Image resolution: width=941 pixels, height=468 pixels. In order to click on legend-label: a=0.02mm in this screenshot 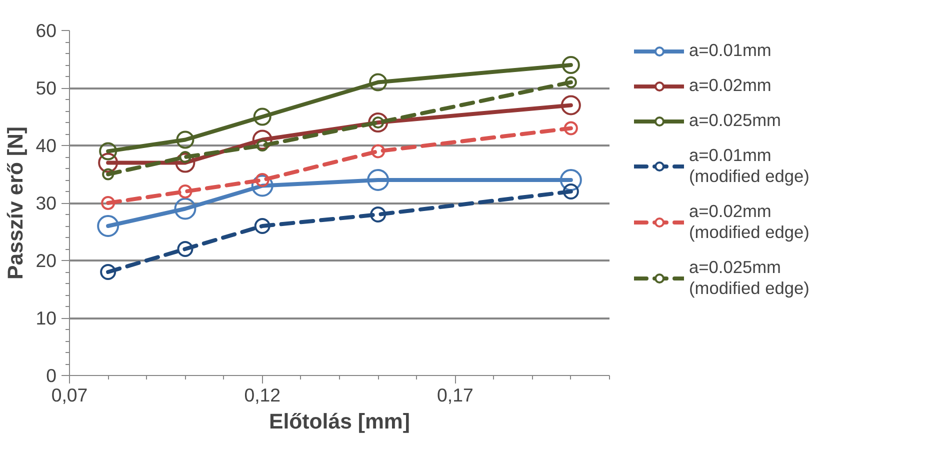, I will do `click(730, 85)`.